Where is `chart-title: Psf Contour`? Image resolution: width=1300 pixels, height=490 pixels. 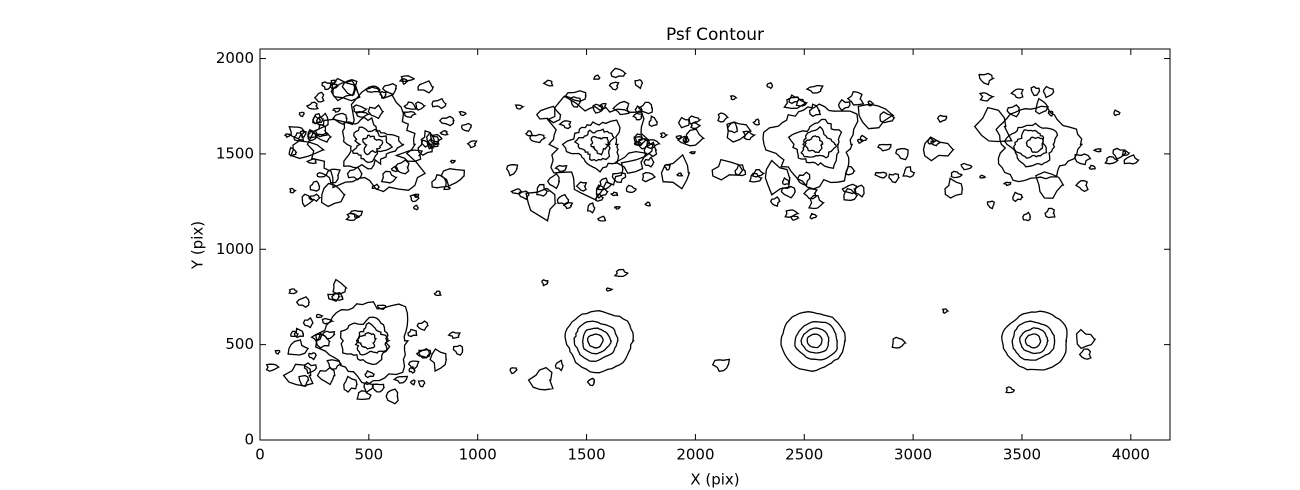 chart-title: Psf Contour is located at coordinates (715, 35).